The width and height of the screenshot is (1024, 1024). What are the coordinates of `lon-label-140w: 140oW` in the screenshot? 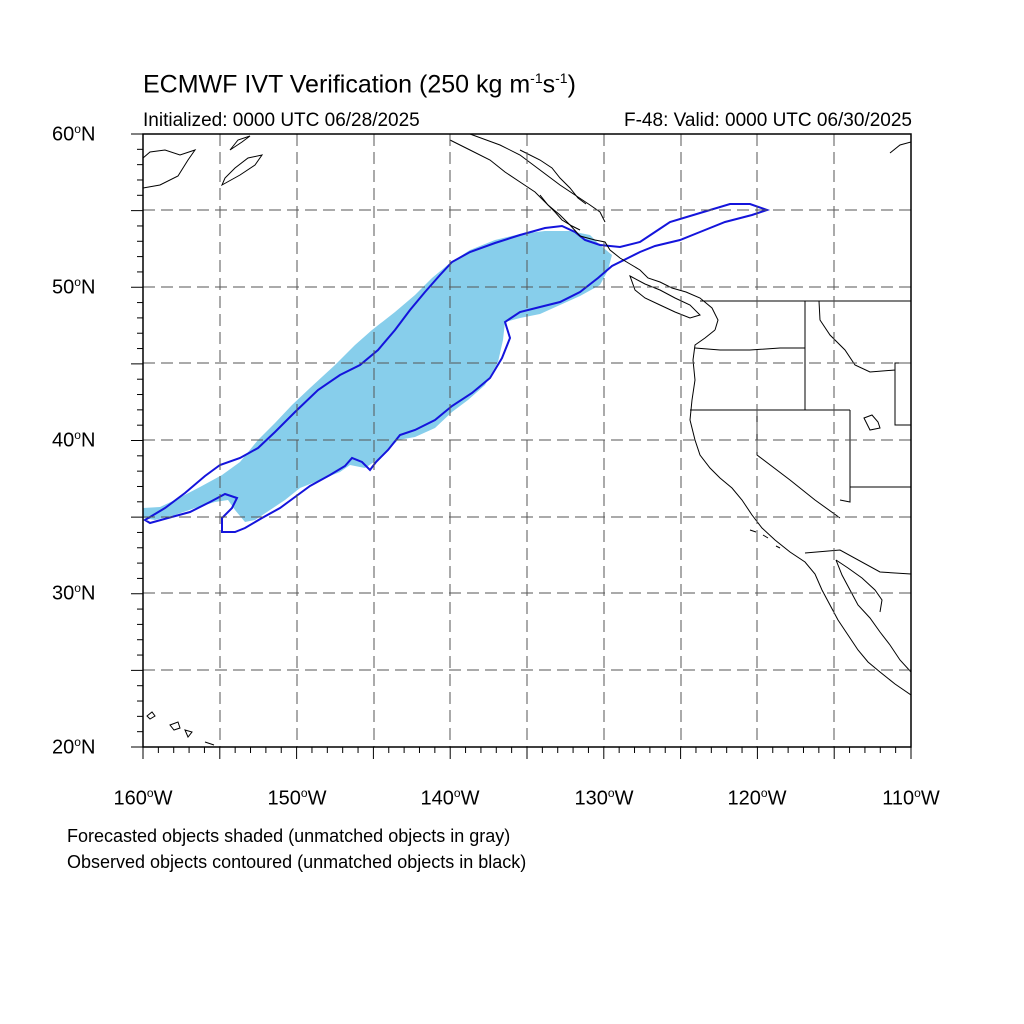 It's located at (450, 798).